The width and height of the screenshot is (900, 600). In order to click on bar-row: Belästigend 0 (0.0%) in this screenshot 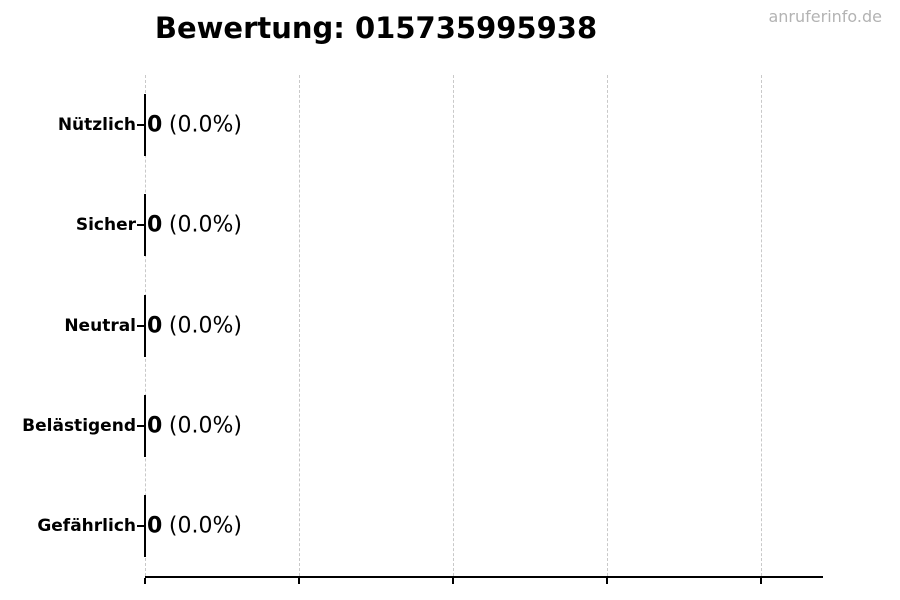, I will do `click(422, 426)`.